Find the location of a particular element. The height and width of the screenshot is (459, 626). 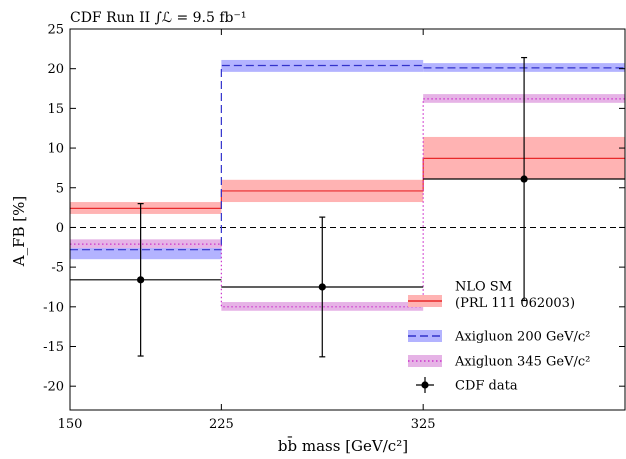

y-tick-label-7: 15 is located at coordinates (55, 109).